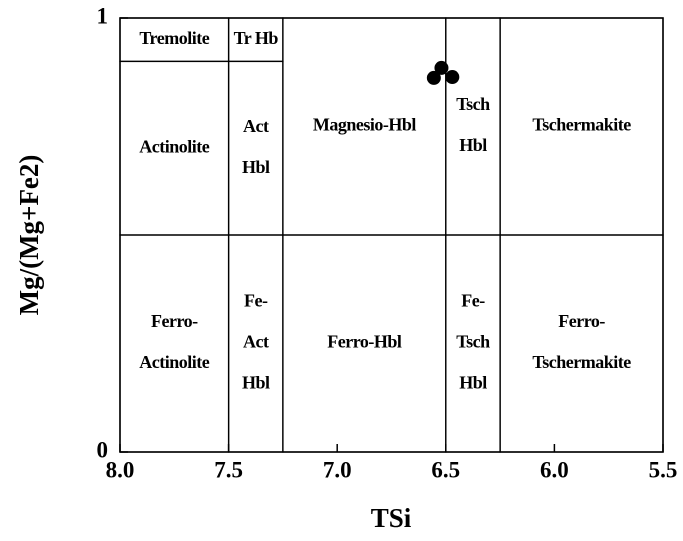  I want to click on region-label: Tremolite, so click(174, 38).